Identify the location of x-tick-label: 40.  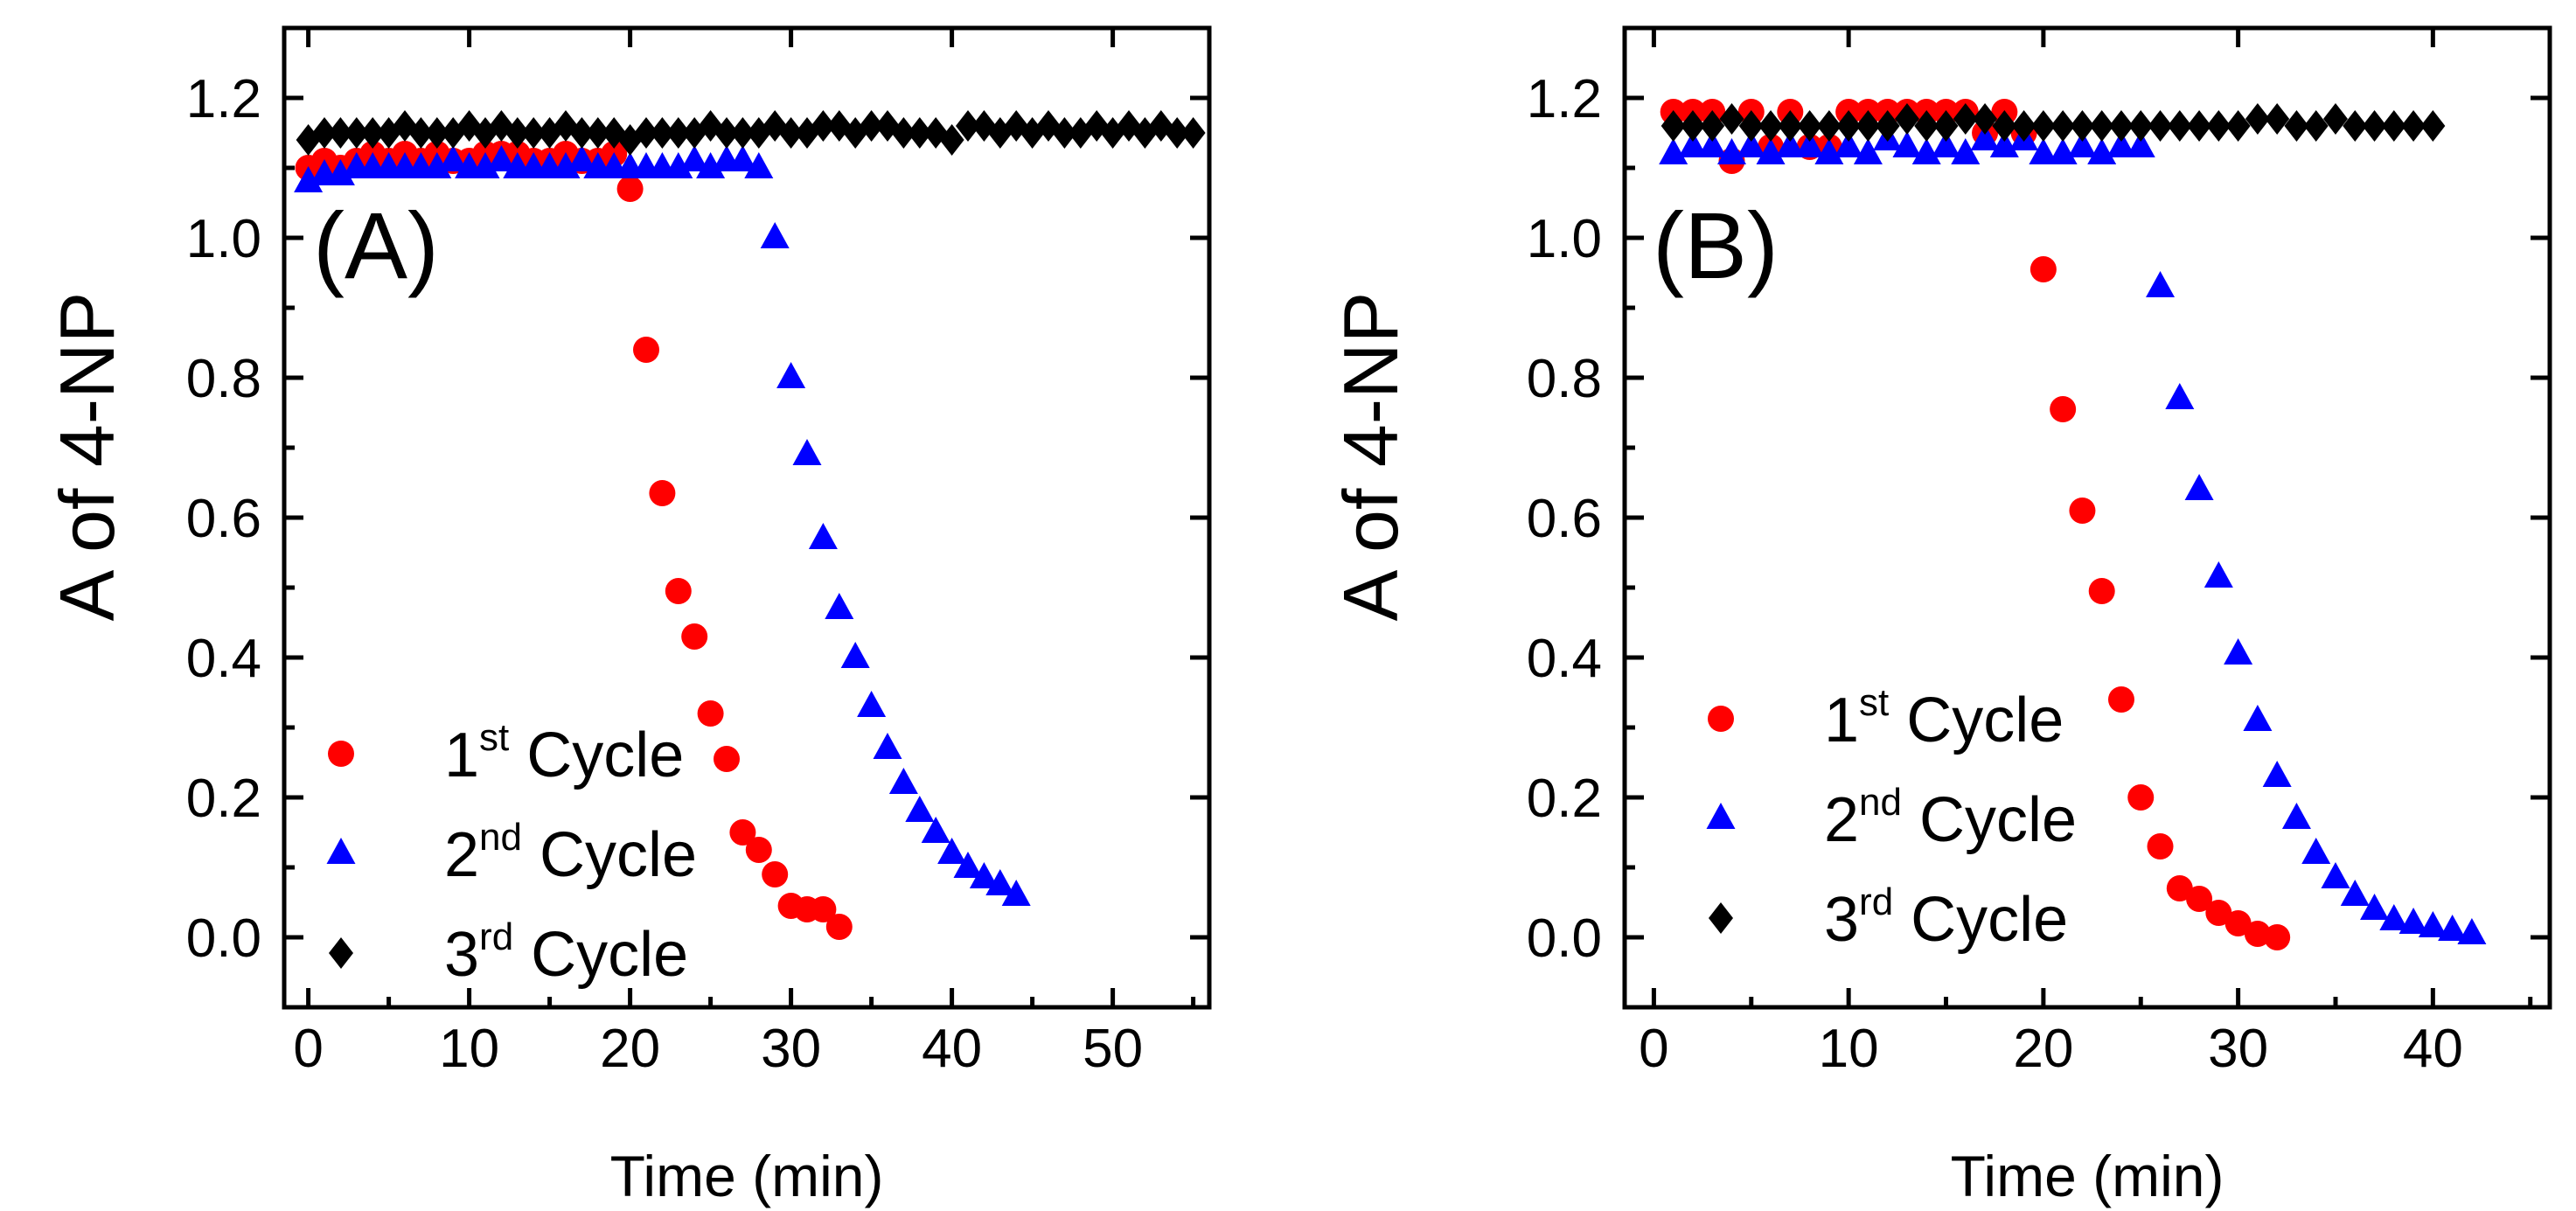
(2433, 1049).